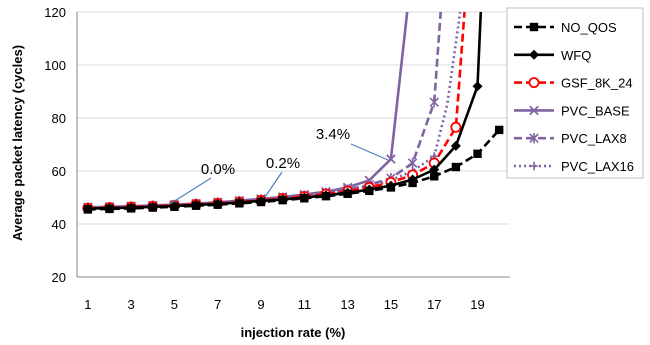 This screenshot has height=345, width=650. Describe the element at coordinates (434, 304) in the screenshot. I see `x-tick-label: 17` at that location.